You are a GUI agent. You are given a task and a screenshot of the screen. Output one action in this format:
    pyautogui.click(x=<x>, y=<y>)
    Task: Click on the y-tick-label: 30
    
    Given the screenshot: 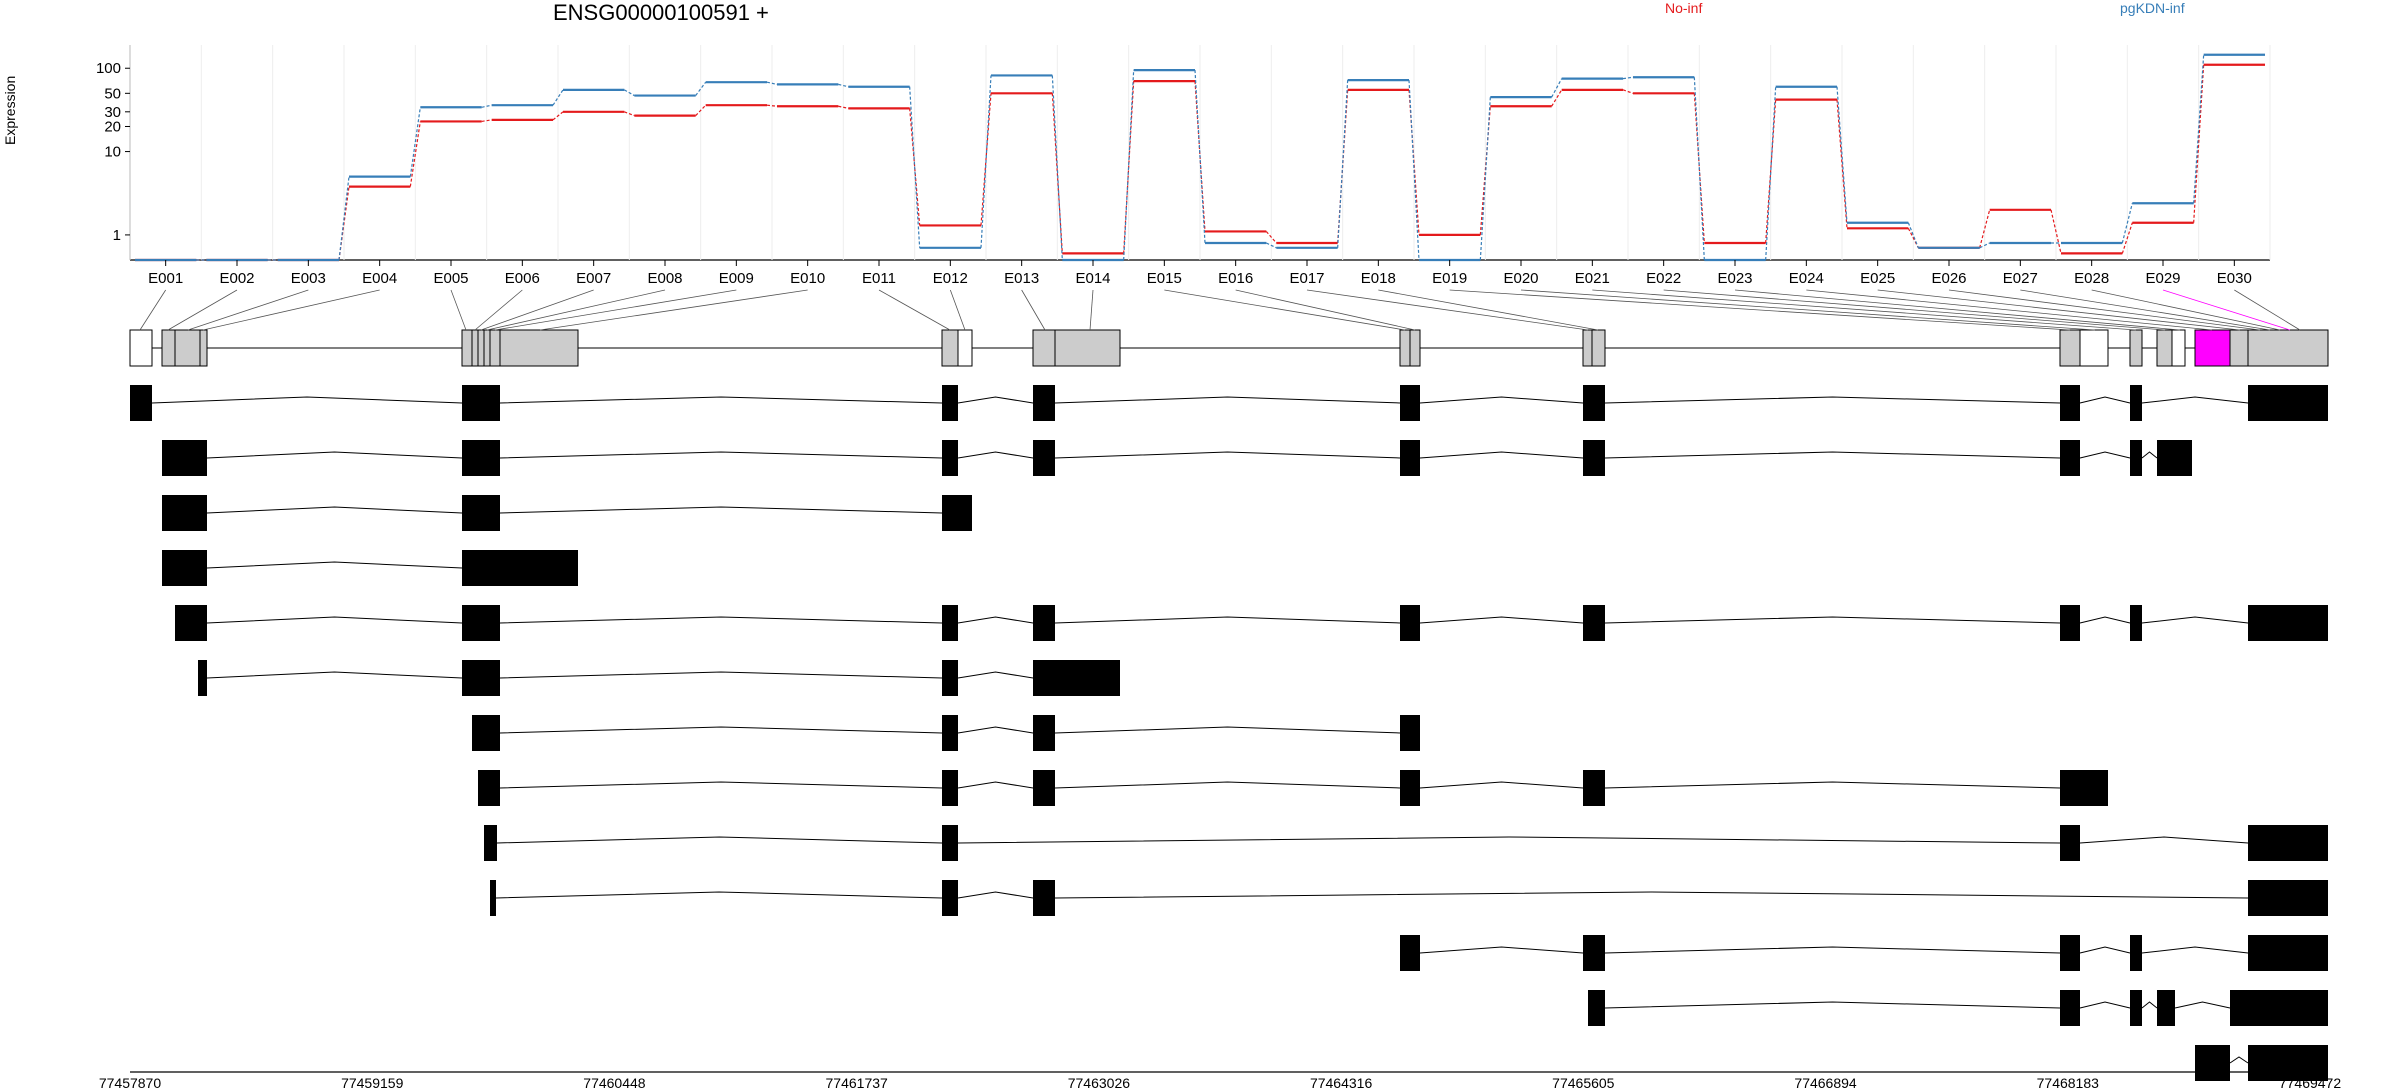 What is the action you would take?
    pyautogui.click(x=112, y=112)
    